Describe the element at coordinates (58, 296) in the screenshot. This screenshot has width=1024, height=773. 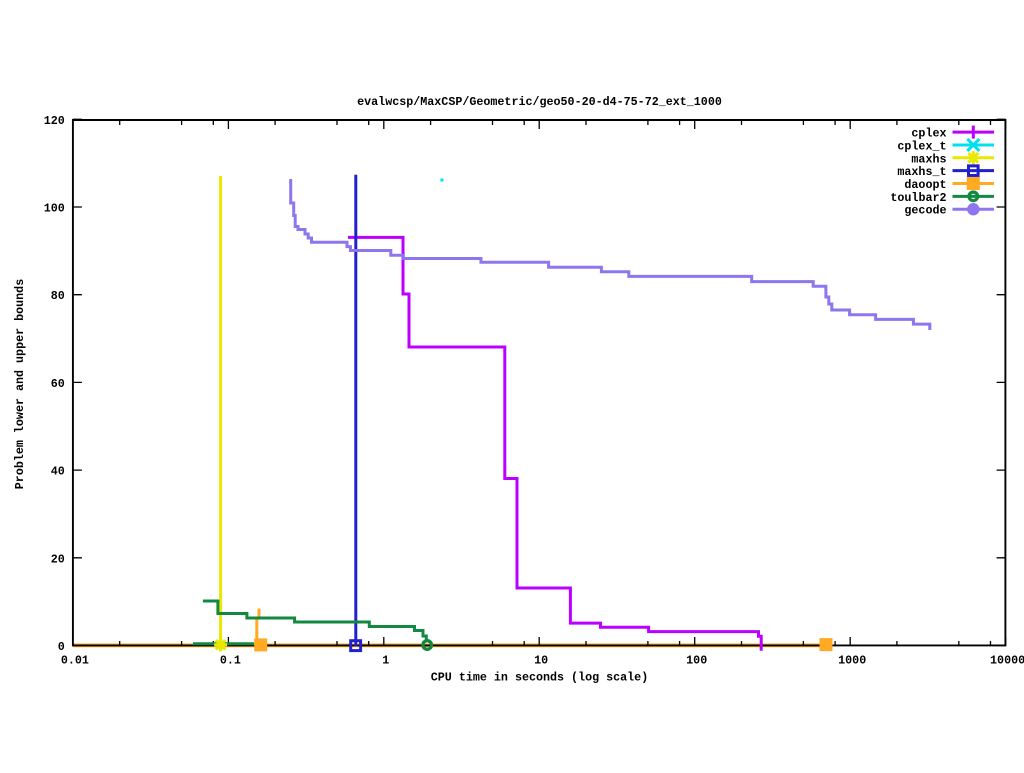
I see `svg-text: 80` at that location.